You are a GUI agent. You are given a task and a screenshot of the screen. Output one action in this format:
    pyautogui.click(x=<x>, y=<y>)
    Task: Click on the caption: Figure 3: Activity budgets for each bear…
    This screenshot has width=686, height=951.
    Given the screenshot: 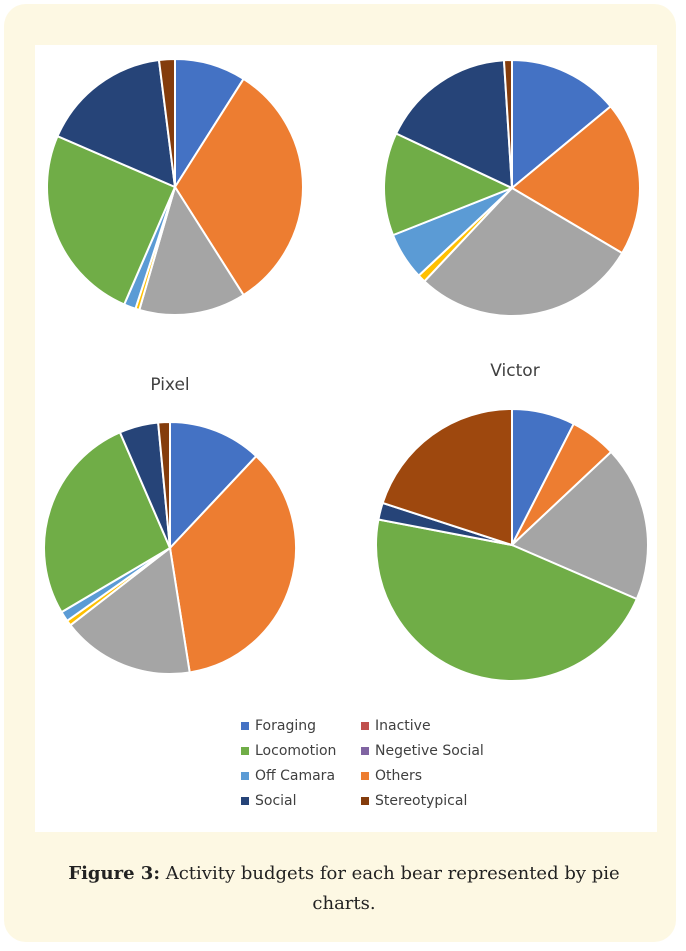 What is the action you would take?
    pyautogui.click(x=344, y=889)
    